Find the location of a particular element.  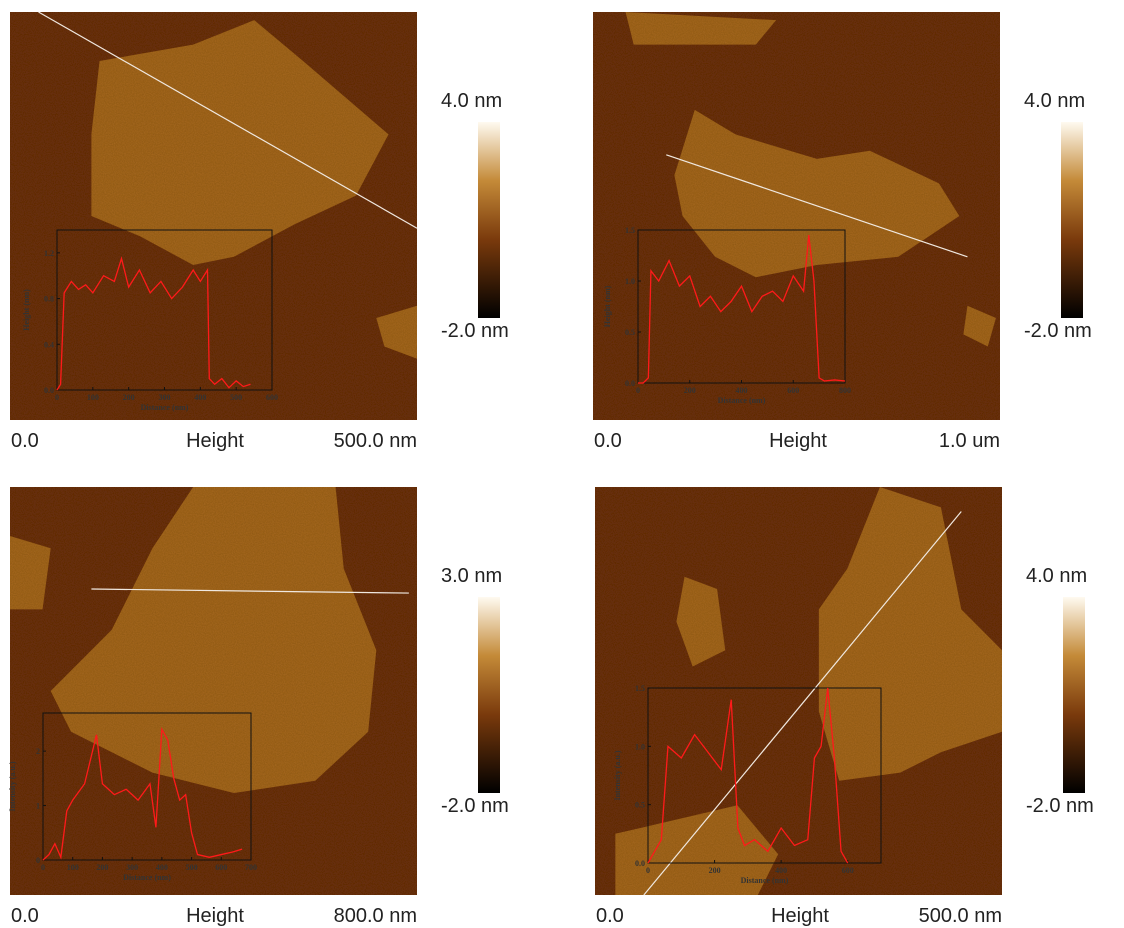

y-tick-label: 0.8 is located at coordinates (49, 299).